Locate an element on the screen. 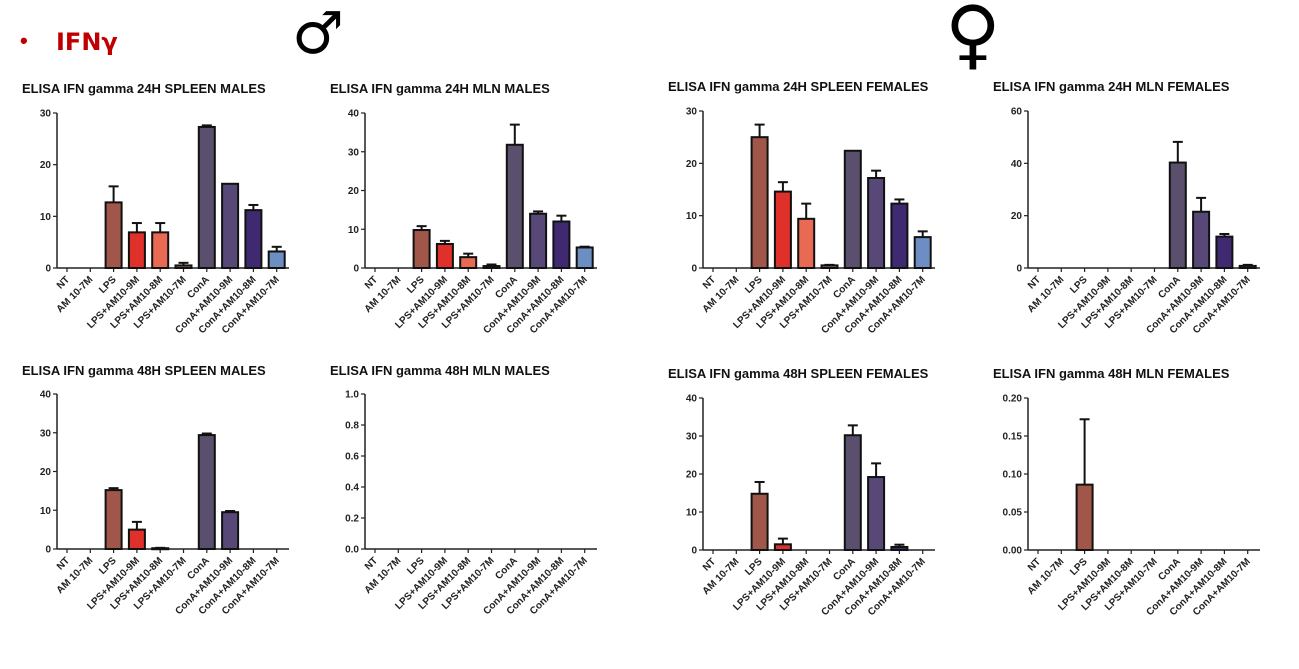 This screenshot has height=669, width=1299. chart-title: ELISA IFN gamma 48H SPLEEN FEMALES is located at coordinates (798, 373).